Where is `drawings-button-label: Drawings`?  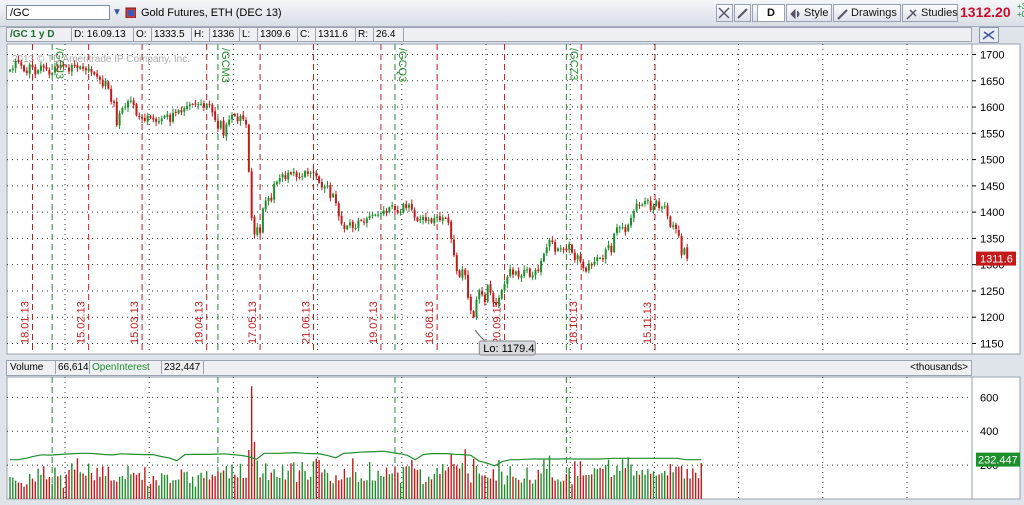 drawings-button-label: Drawings is located at coordinates (874, 13).